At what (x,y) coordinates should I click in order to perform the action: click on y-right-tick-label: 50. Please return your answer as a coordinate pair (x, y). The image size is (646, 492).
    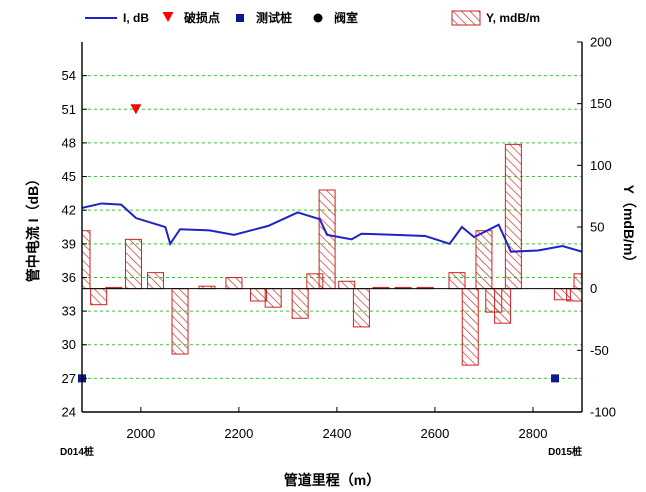
    Looking at the image, I should click on (597, 227).